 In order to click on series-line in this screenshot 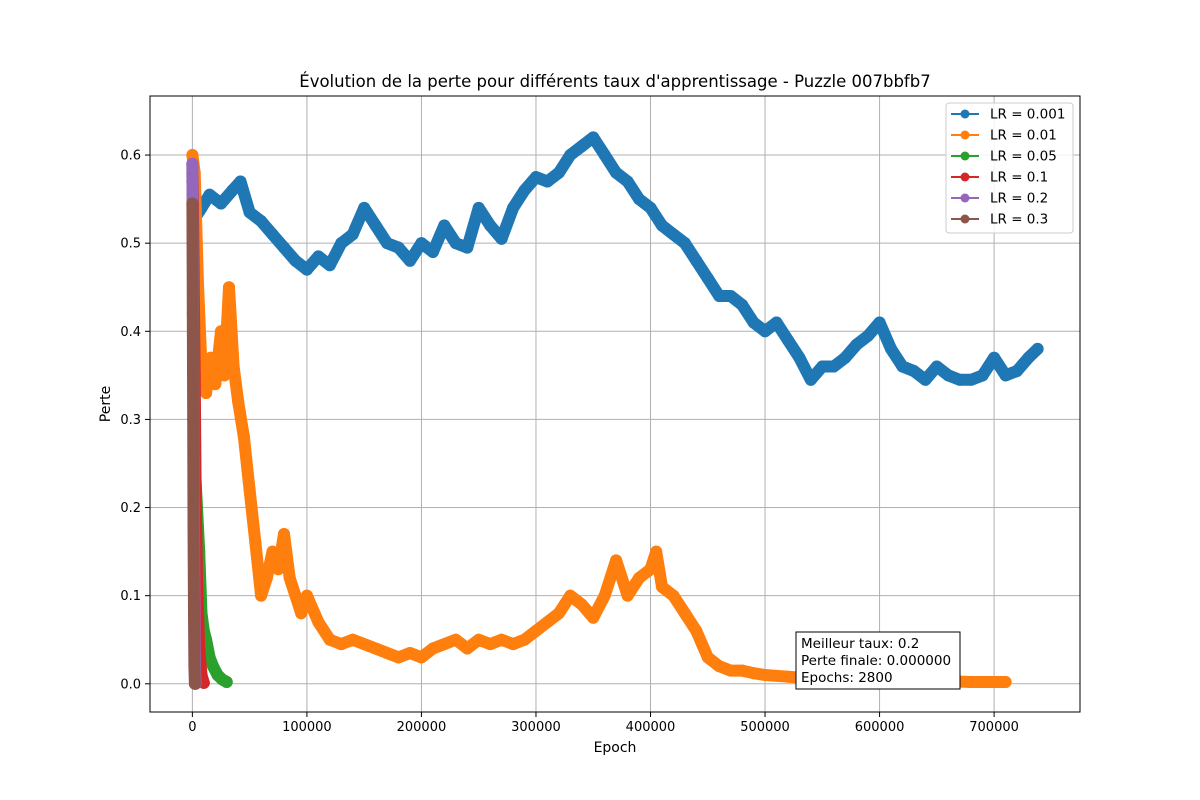, I will do `click(193, 443)`.